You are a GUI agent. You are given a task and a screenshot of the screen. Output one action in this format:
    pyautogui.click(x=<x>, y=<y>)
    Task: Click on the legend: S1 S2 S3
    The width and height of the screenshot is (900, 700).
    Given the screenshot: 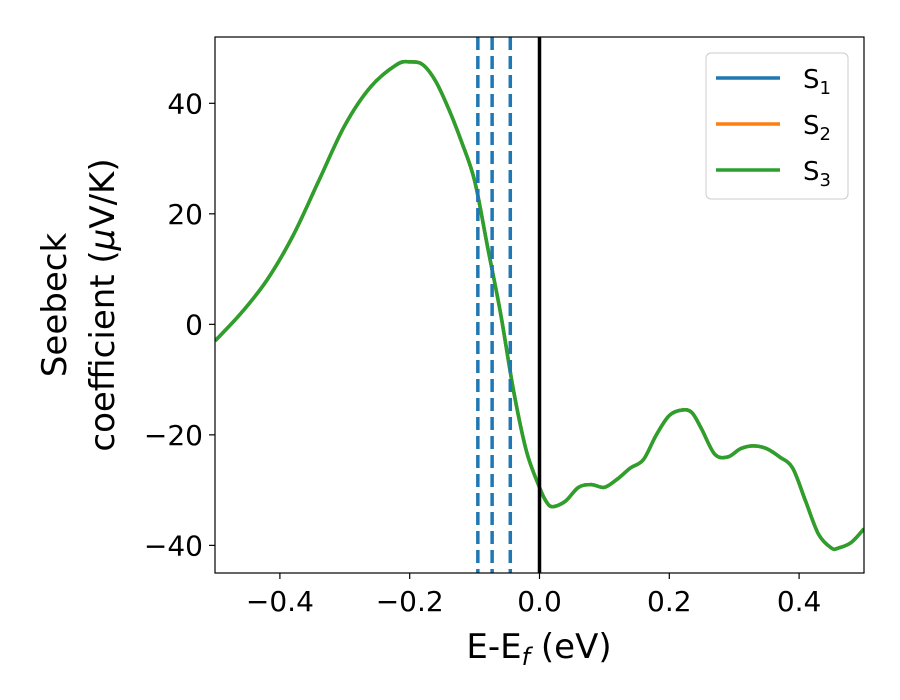 What is the action you would take?
    pyautogui.click(x=777, y=126)
    